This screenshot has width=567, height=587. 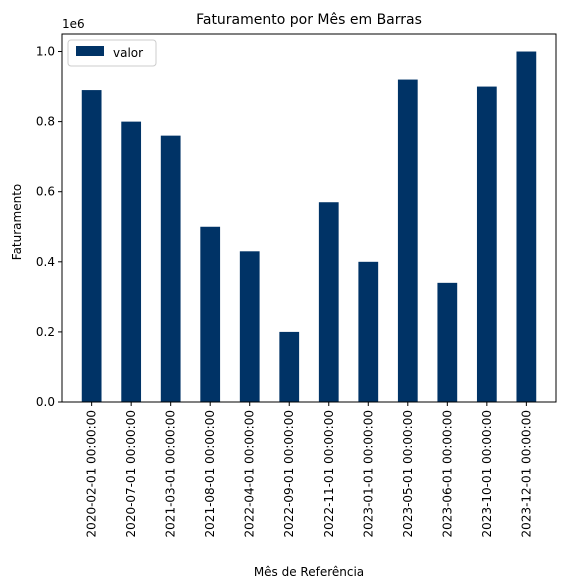 What do you see at coordinates (17, 222) in the screenshot?
I see `y-axis-label: Faturamento` at bounding box center [17, 222].